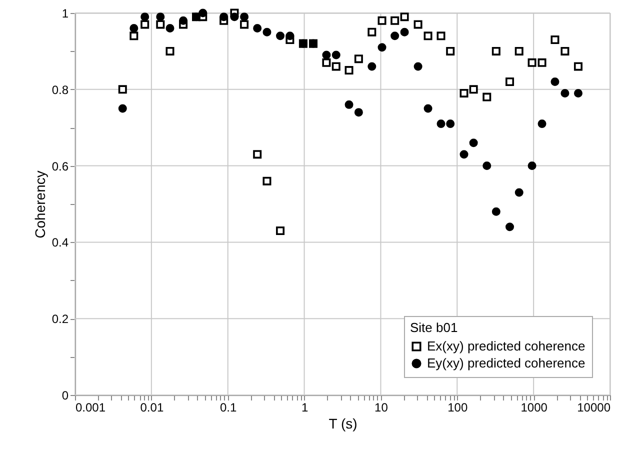 Image resolution: width=626 pixels, height=453 pixels. Describe the element at coordinates (91, 407) in the screenshot. I see `x-tick-label: 0.001` at that location.